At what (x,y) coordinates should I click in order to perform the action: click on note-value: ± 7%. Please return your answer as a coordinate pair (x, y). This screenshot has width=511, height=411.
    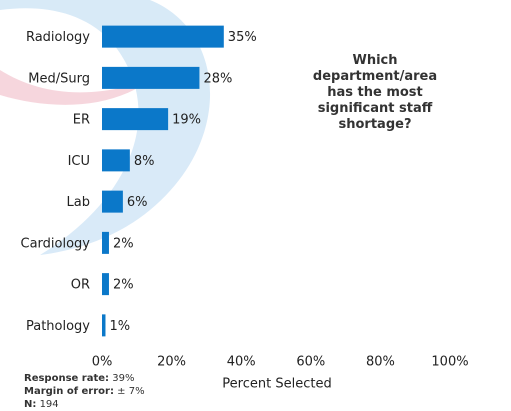
    Looking at the image, I should click on (131, 391).